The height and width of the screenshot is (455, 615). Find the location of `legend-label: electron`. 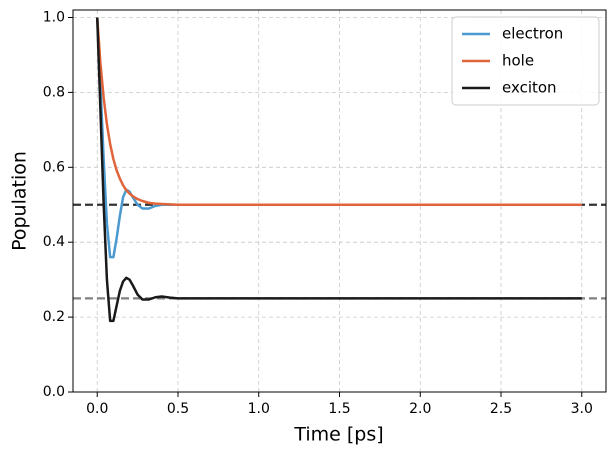

legend-label: electron is located at coordinates (532, 34).